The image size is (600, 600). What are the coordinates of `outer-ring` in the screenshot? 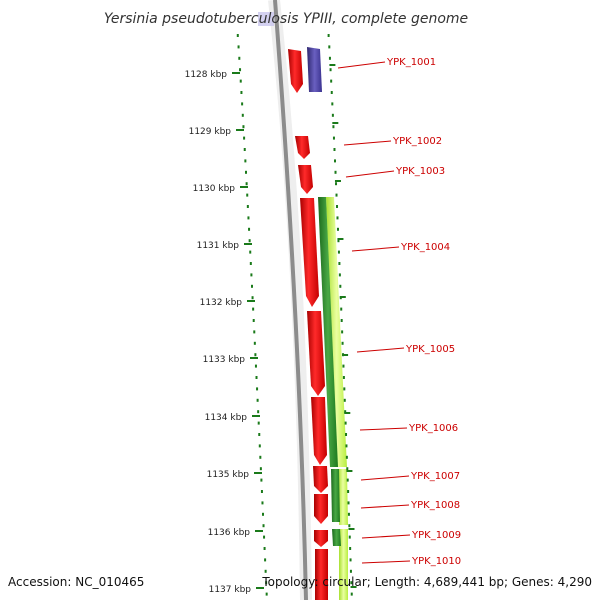 It's located at (290, 300).